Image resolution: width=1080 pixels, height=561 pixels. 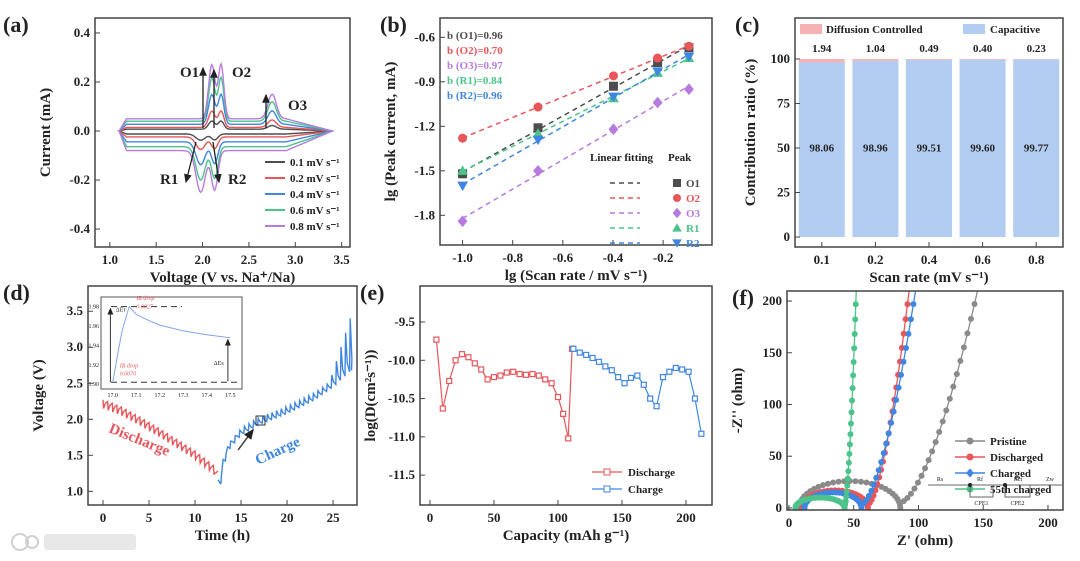 I want to click on inset-y-tick-label: 1.92, so click(x=94, y=366).